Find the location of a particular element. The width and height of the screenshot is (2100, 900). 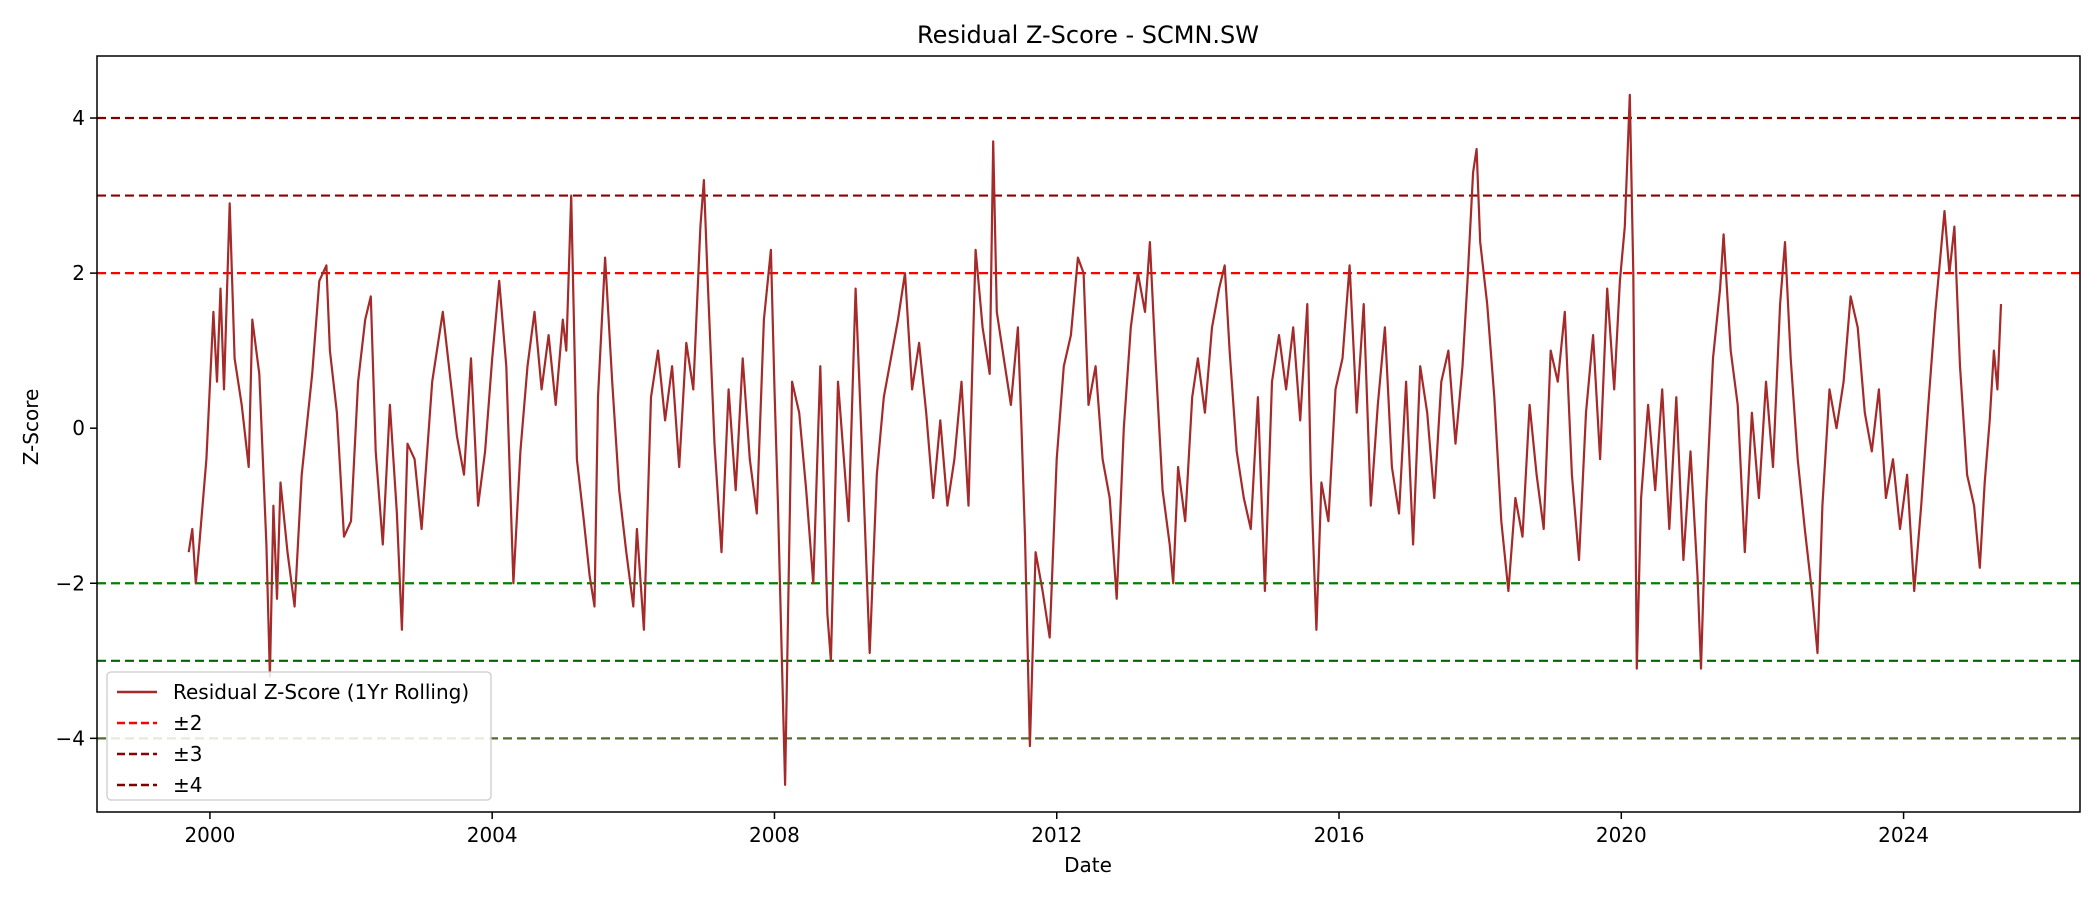

x-tick-label: 2016 is located at coordinates (1339, 835).